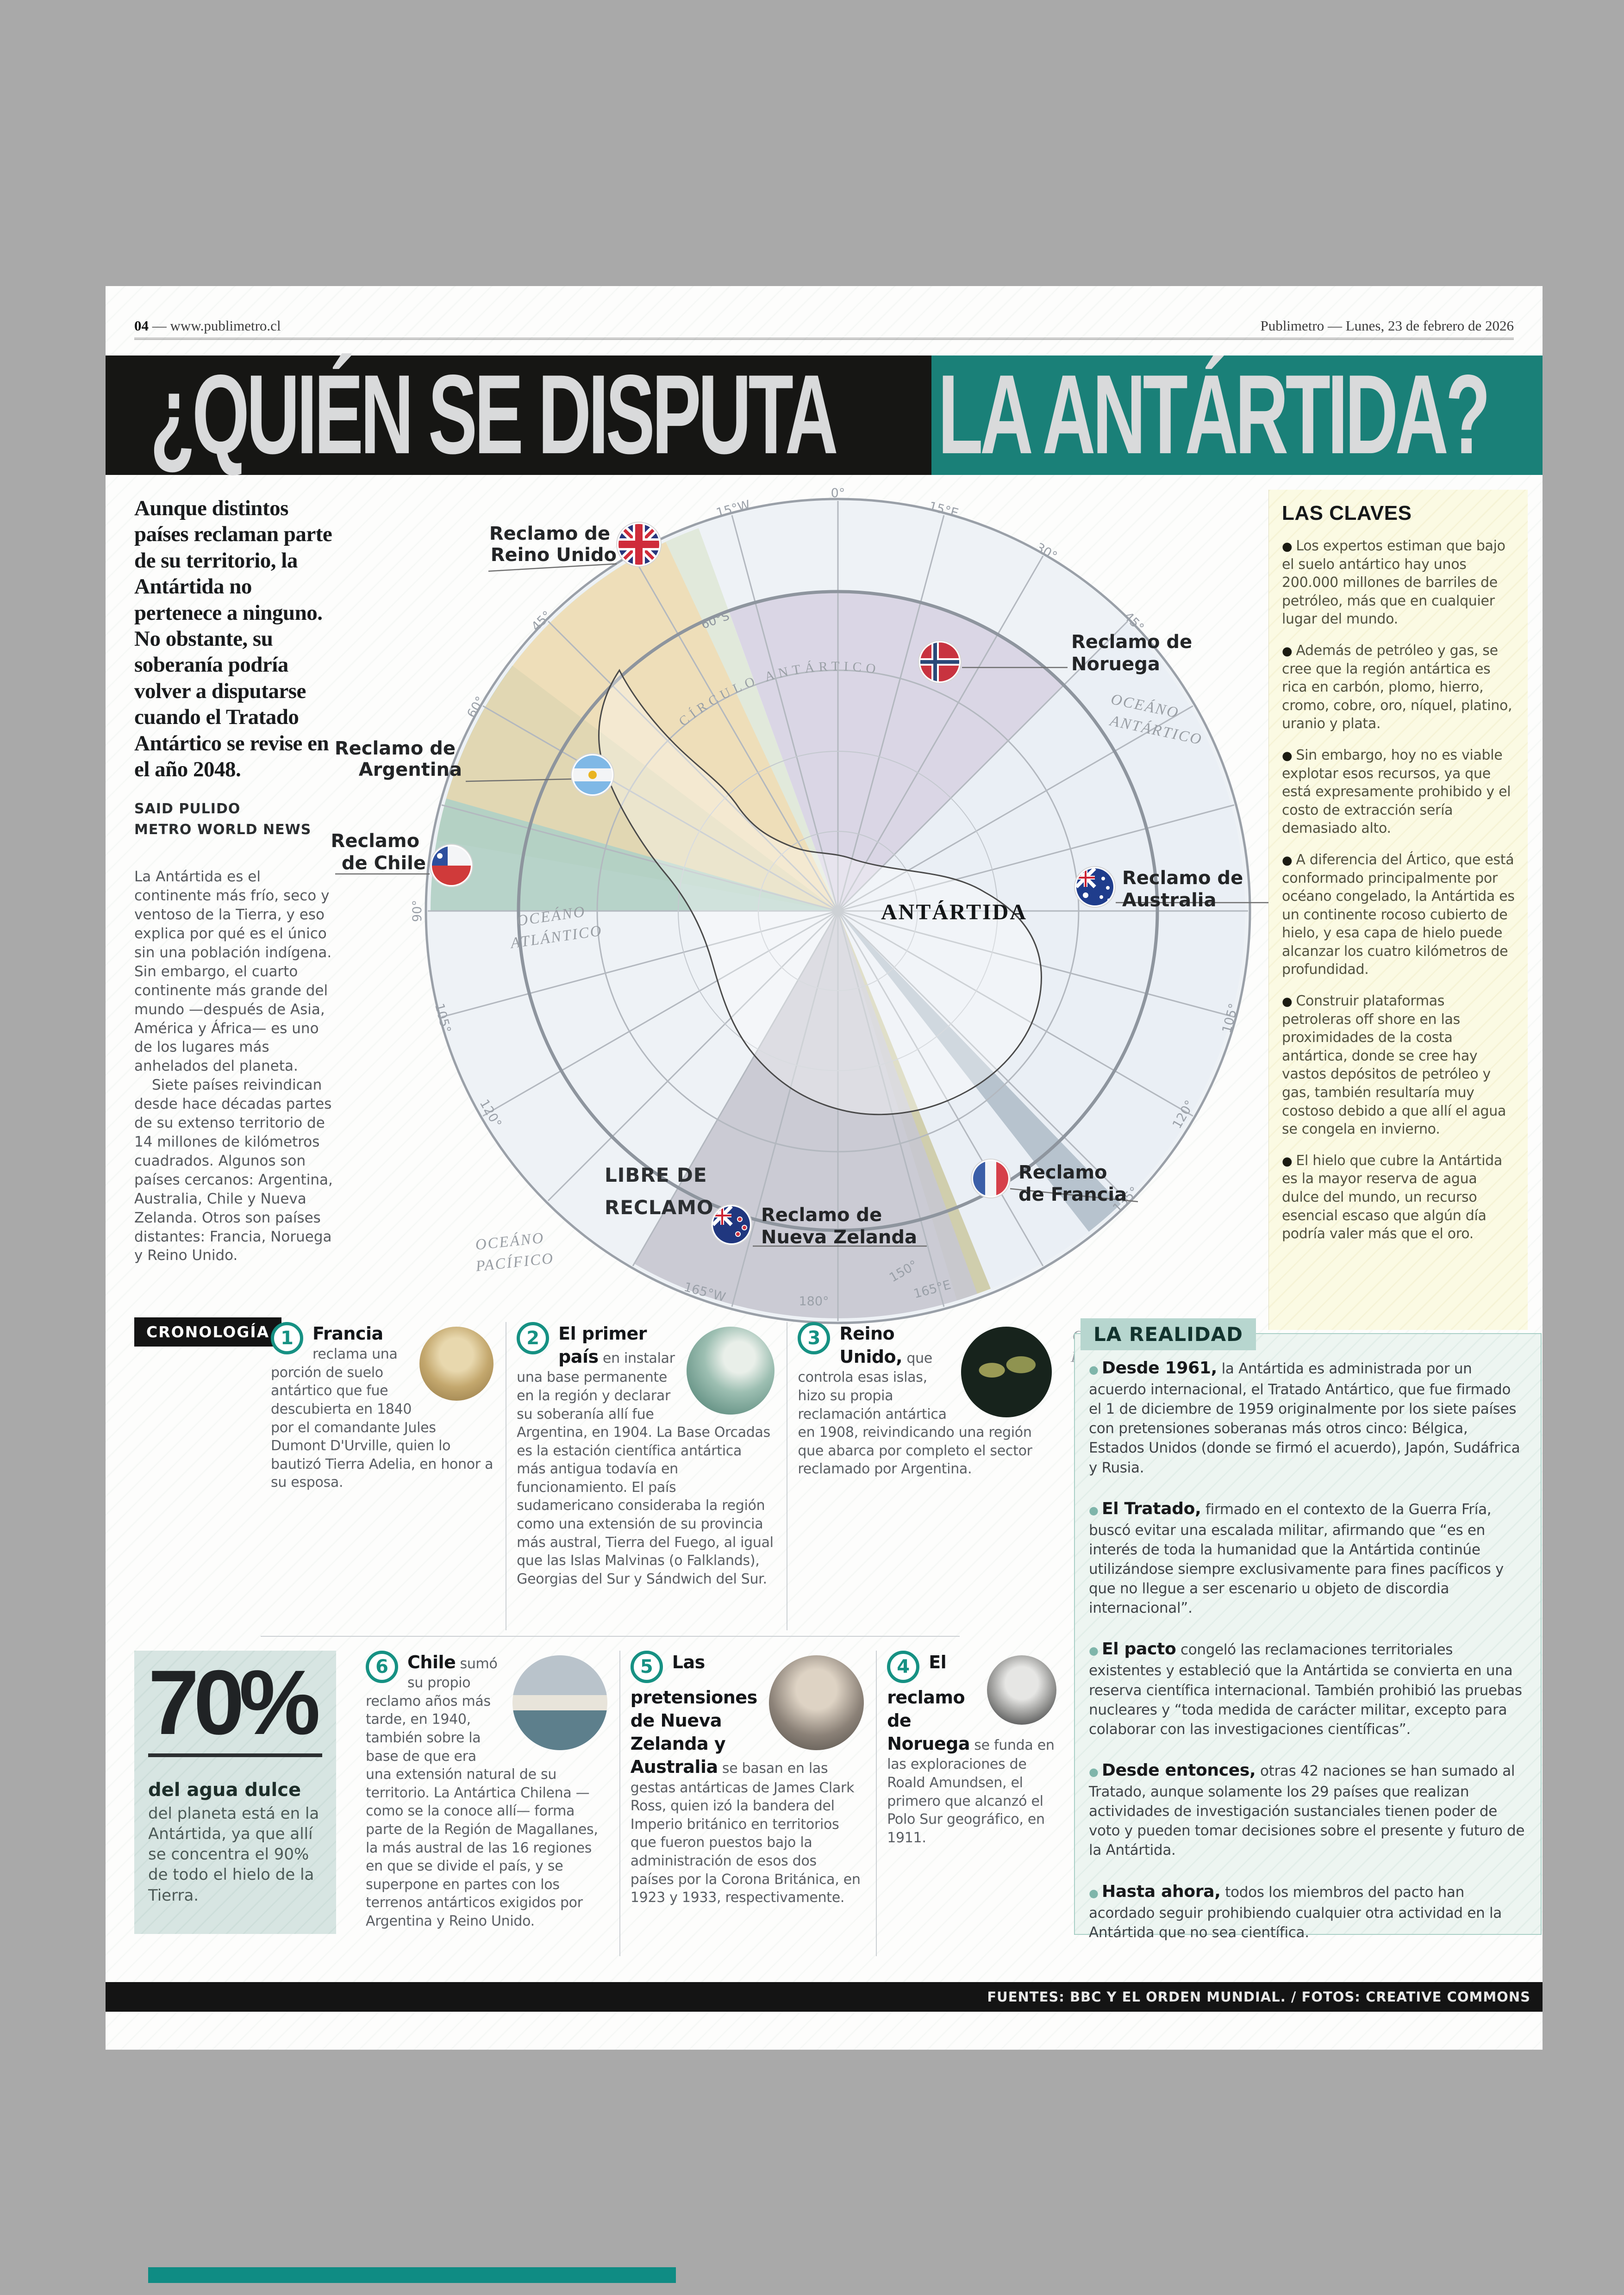  I want to click on sector-argentina, so click(642, 726).